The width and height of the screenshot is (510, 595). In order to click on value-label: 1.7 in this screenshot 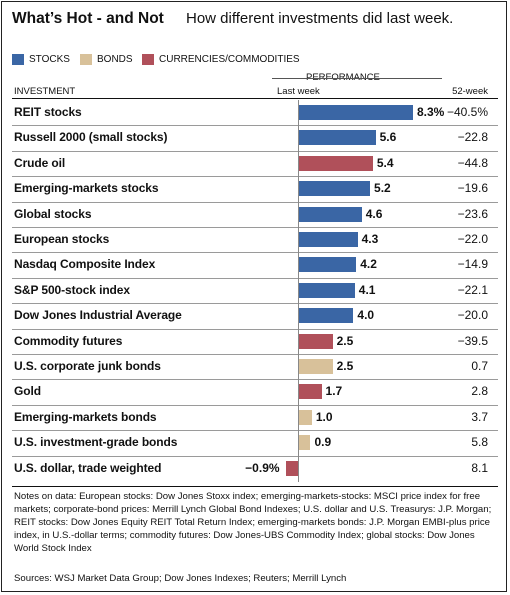, I will do `click(334, 391)`.